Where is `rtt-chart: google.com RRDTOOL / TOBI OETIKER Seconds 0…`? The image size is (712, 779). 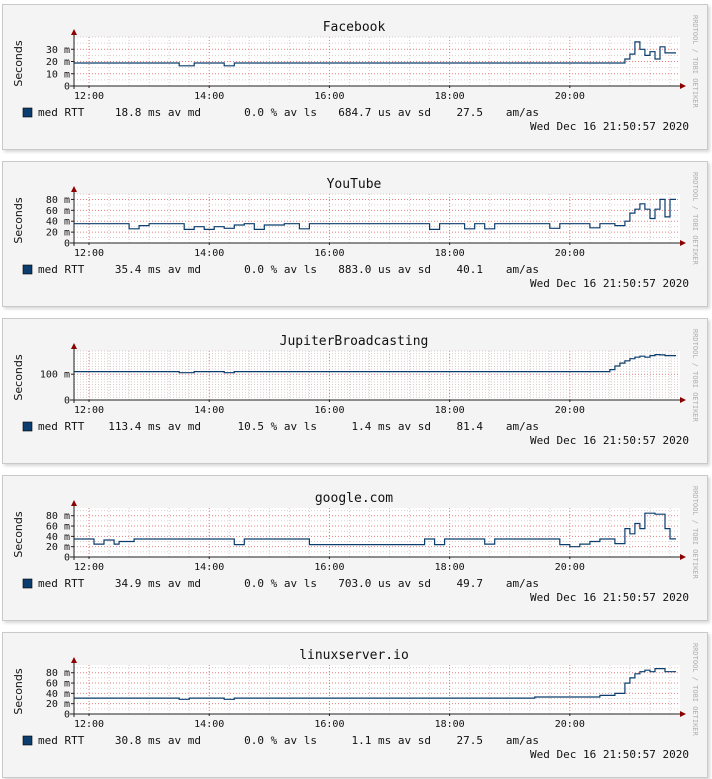 rtt-chart: google.com RRDTOOL / TOBI OETIKER Seconds 0… is located at coordinates (355, 545).